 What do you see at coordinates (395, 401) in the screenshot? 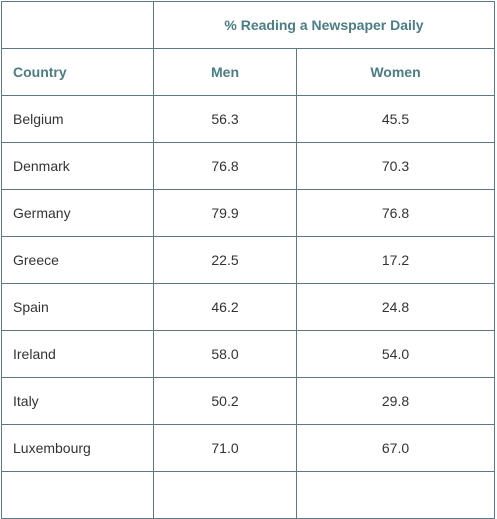
I see `women-cell: 29.8` at bounding box center [395, 401].